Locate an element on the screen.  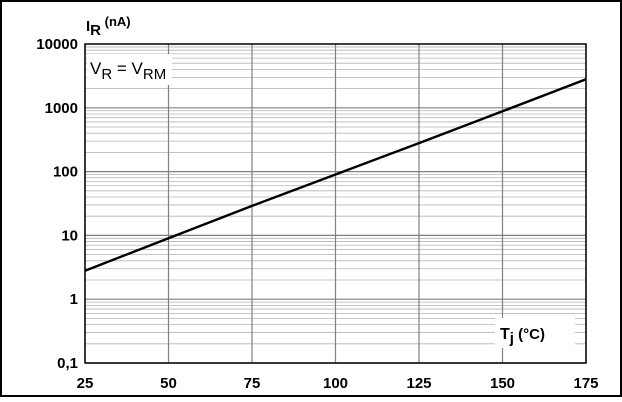
y-tick-label: 1000 is located at coordinates (61, 108).